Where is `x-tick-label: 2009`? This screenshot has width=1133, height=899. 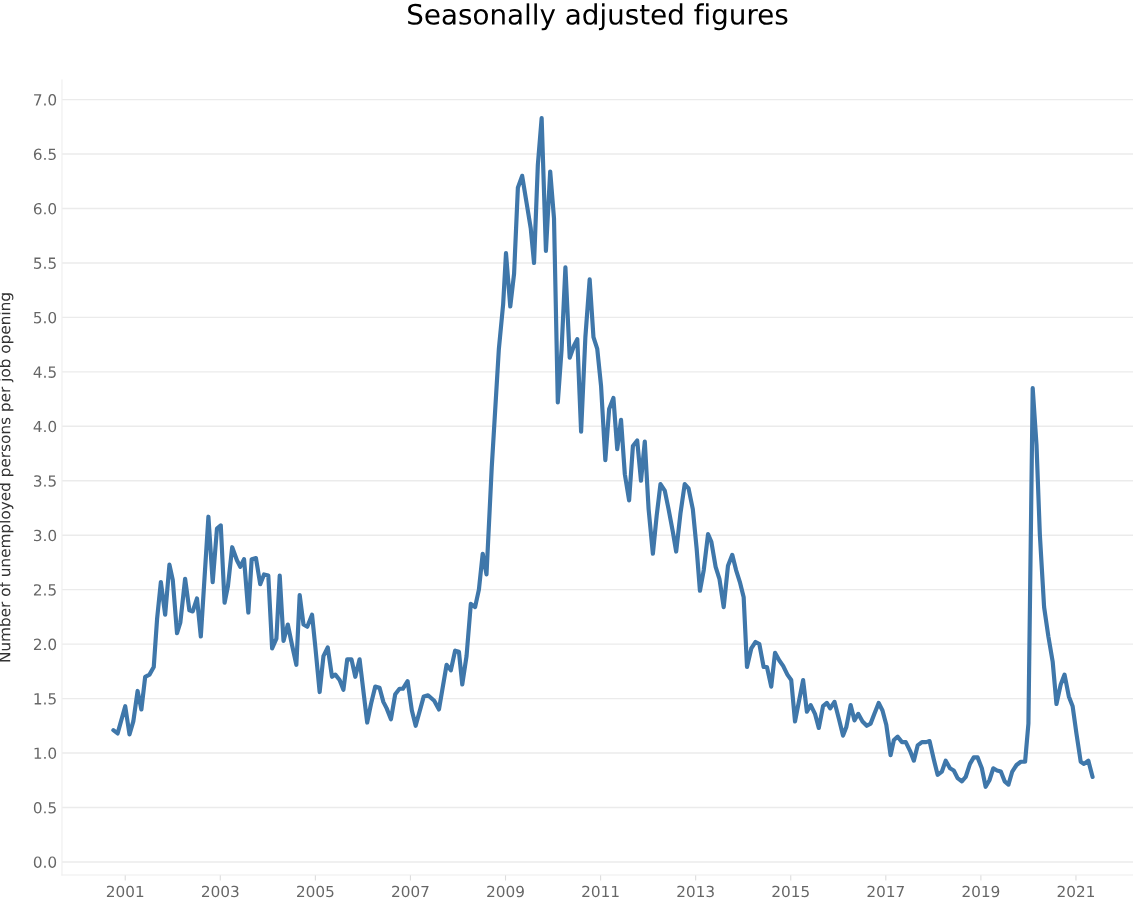 x-tick-label: 2009 is located at coordinates (505, 891).